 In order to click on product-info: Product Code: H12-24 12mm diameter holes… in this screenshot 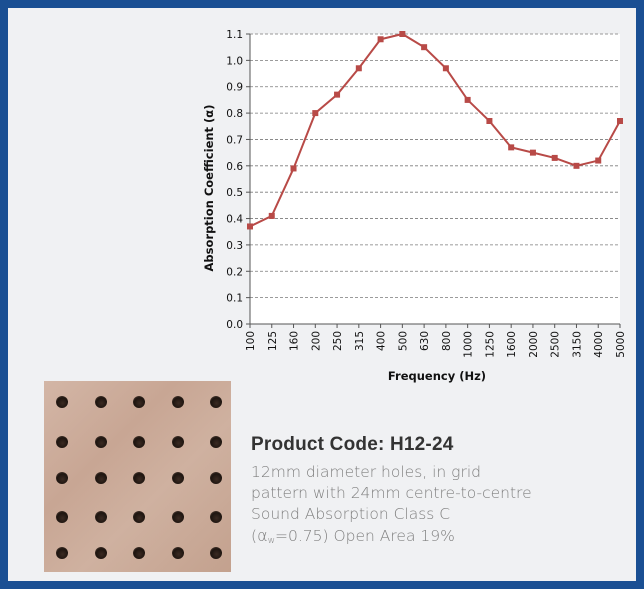, I will do `click(436, 493)`.